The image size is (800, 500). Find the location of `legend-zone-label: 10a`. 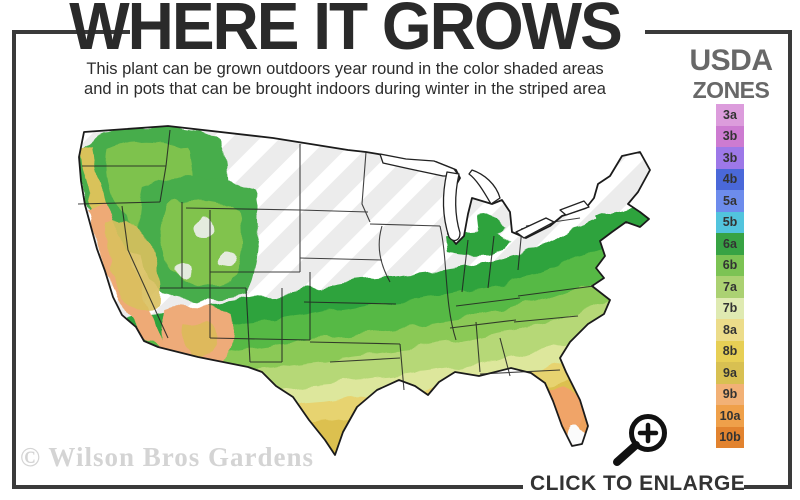

legend-zone-label: 10a is located at coordinates (730, 415).